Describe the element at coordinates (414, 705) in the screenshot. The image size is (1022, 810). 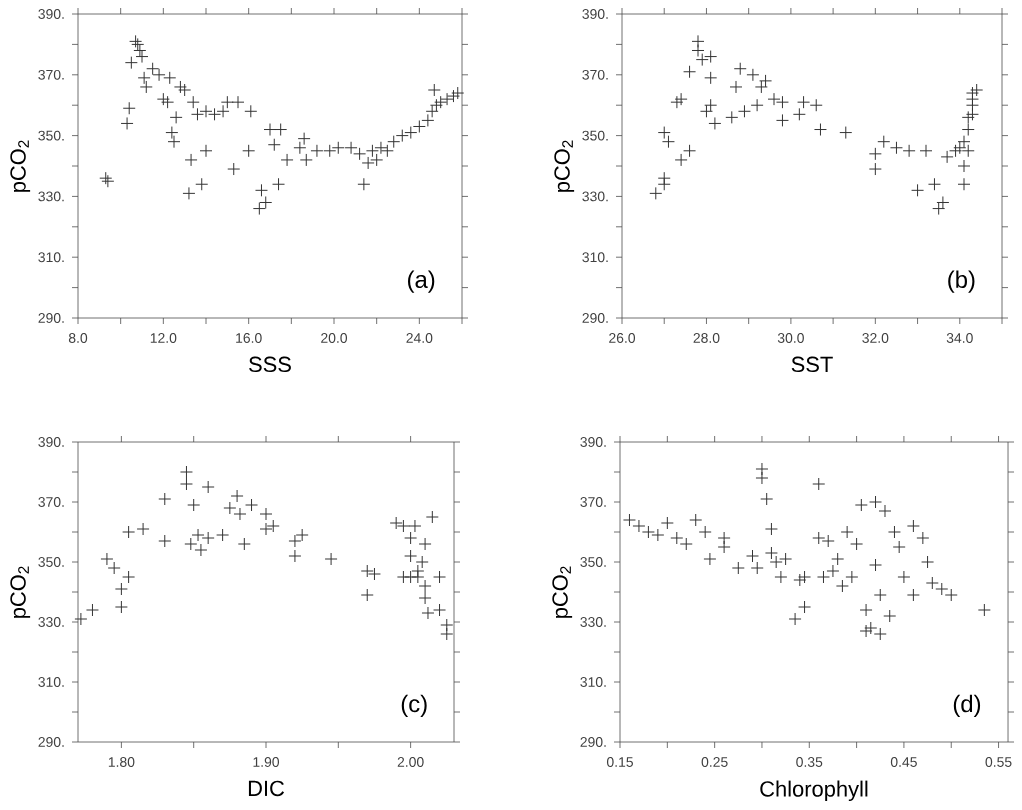
I see `annotation: (c)` at that location.